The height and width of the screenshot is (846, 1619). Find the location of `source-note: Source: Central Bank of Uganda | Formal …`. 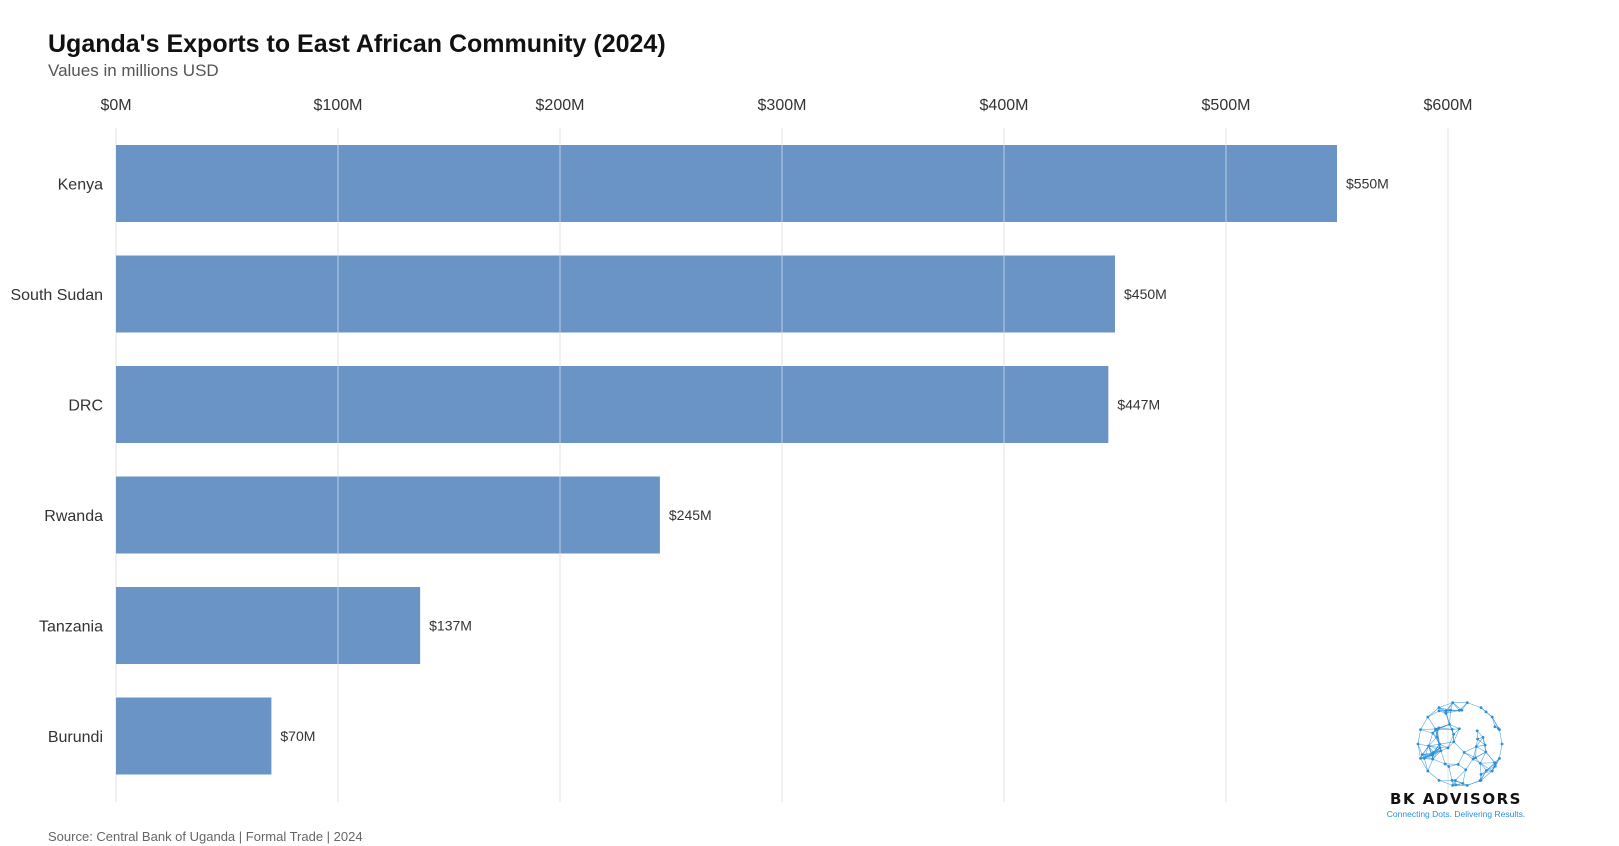

source-note: Source: Central Bank of Uganda | Formal … is located at coordinates (205, 836).